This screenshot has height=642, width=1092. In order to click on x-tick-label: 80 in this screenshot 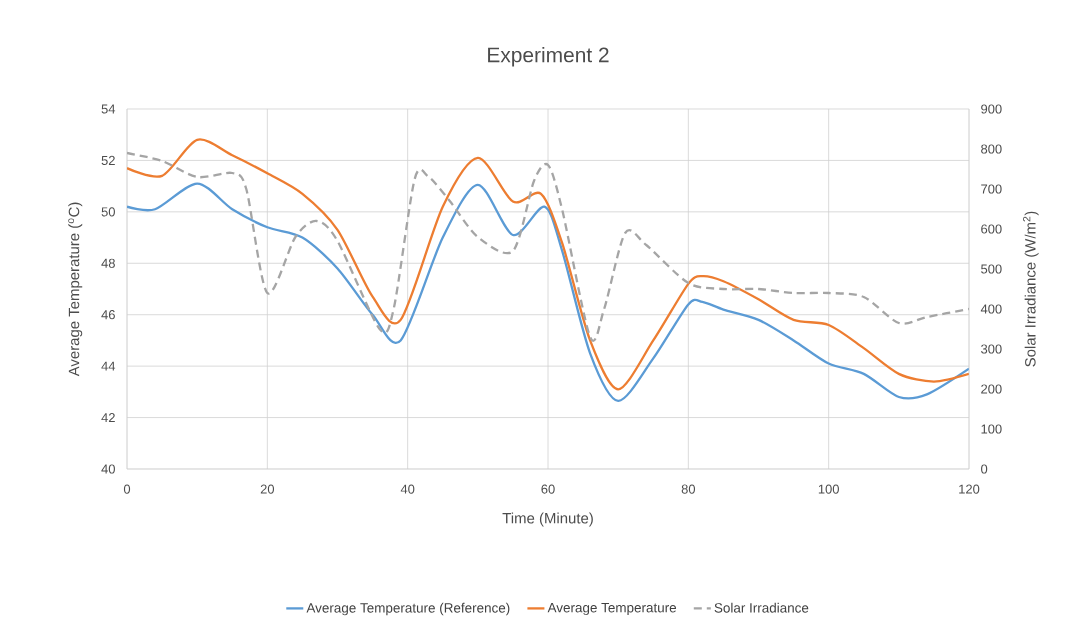, I will do `click(688, 489)`.